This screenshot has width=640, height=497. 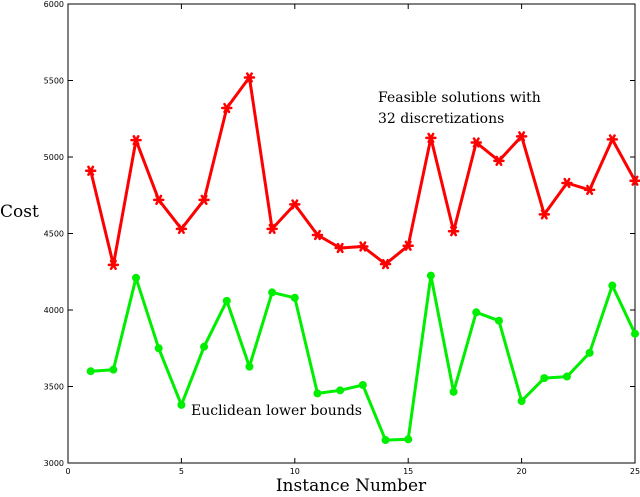 What do you see at coordinates (54, 463) in the screenshot?
I see `y-tick-label: 3000` at bounding box center [54, 463].